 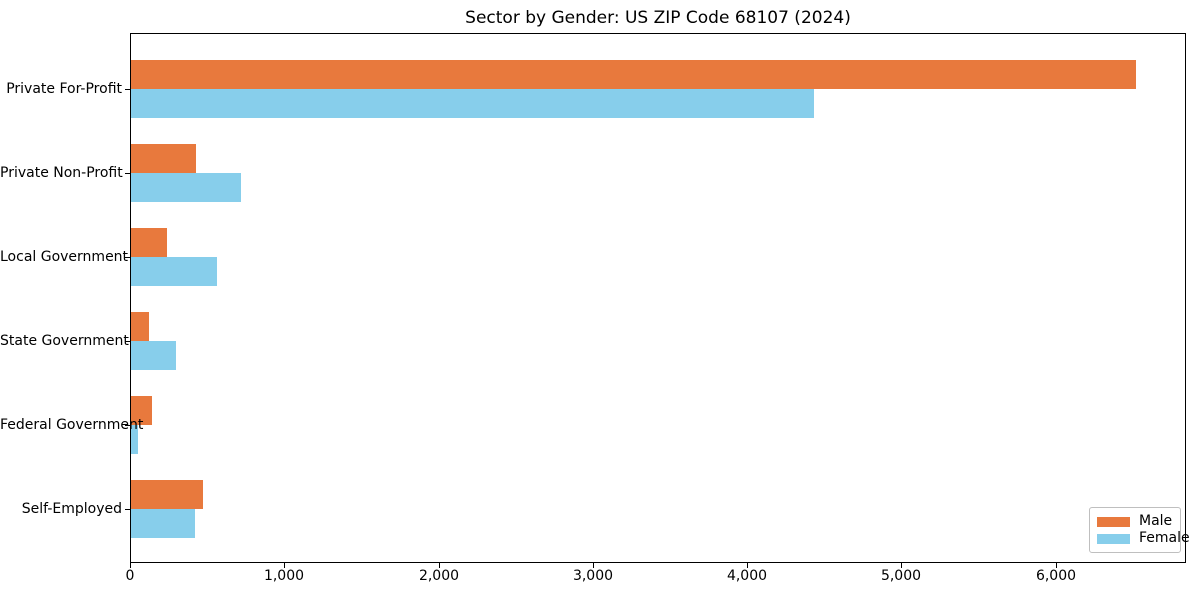 What do you see at coordinates (901, 576) in the screenshot?
I see `x-tick-label-5-000: 5,000` at bounding box center [901, 576].